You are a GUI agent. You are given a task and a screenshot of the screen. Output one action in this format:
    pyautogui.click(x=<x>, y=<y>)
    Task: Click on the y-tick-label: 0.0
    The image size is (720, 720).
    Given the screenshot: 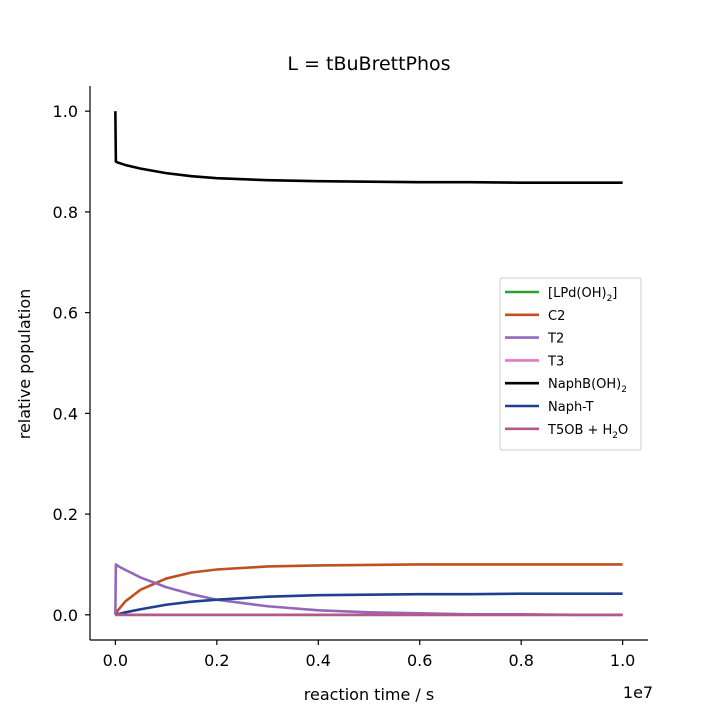 What is the action you would take?
    pyautogui.click(x=65, y=615)
    